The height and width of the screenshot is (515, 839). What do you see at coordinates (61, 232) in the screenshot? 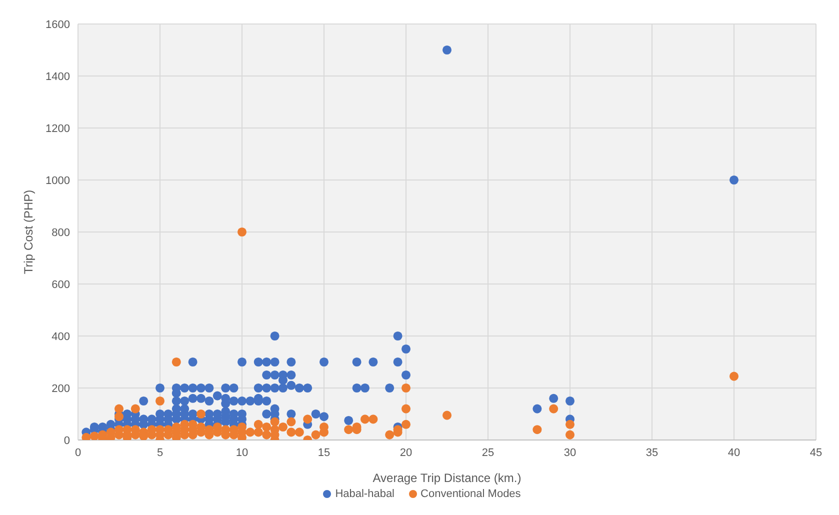
I see `y-tick-label: 800` at bounding box center [61, 232].